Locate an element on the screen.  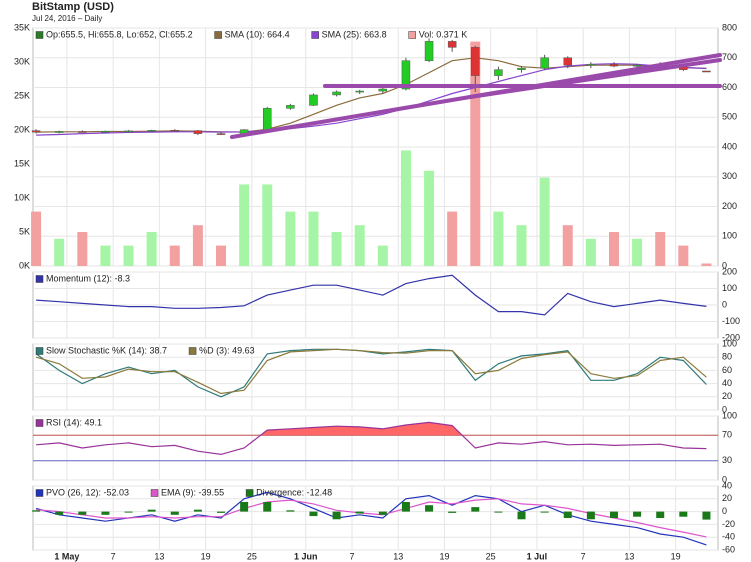
legend-label: SMA (10): 664.4 is located at coordinates (257, 34).